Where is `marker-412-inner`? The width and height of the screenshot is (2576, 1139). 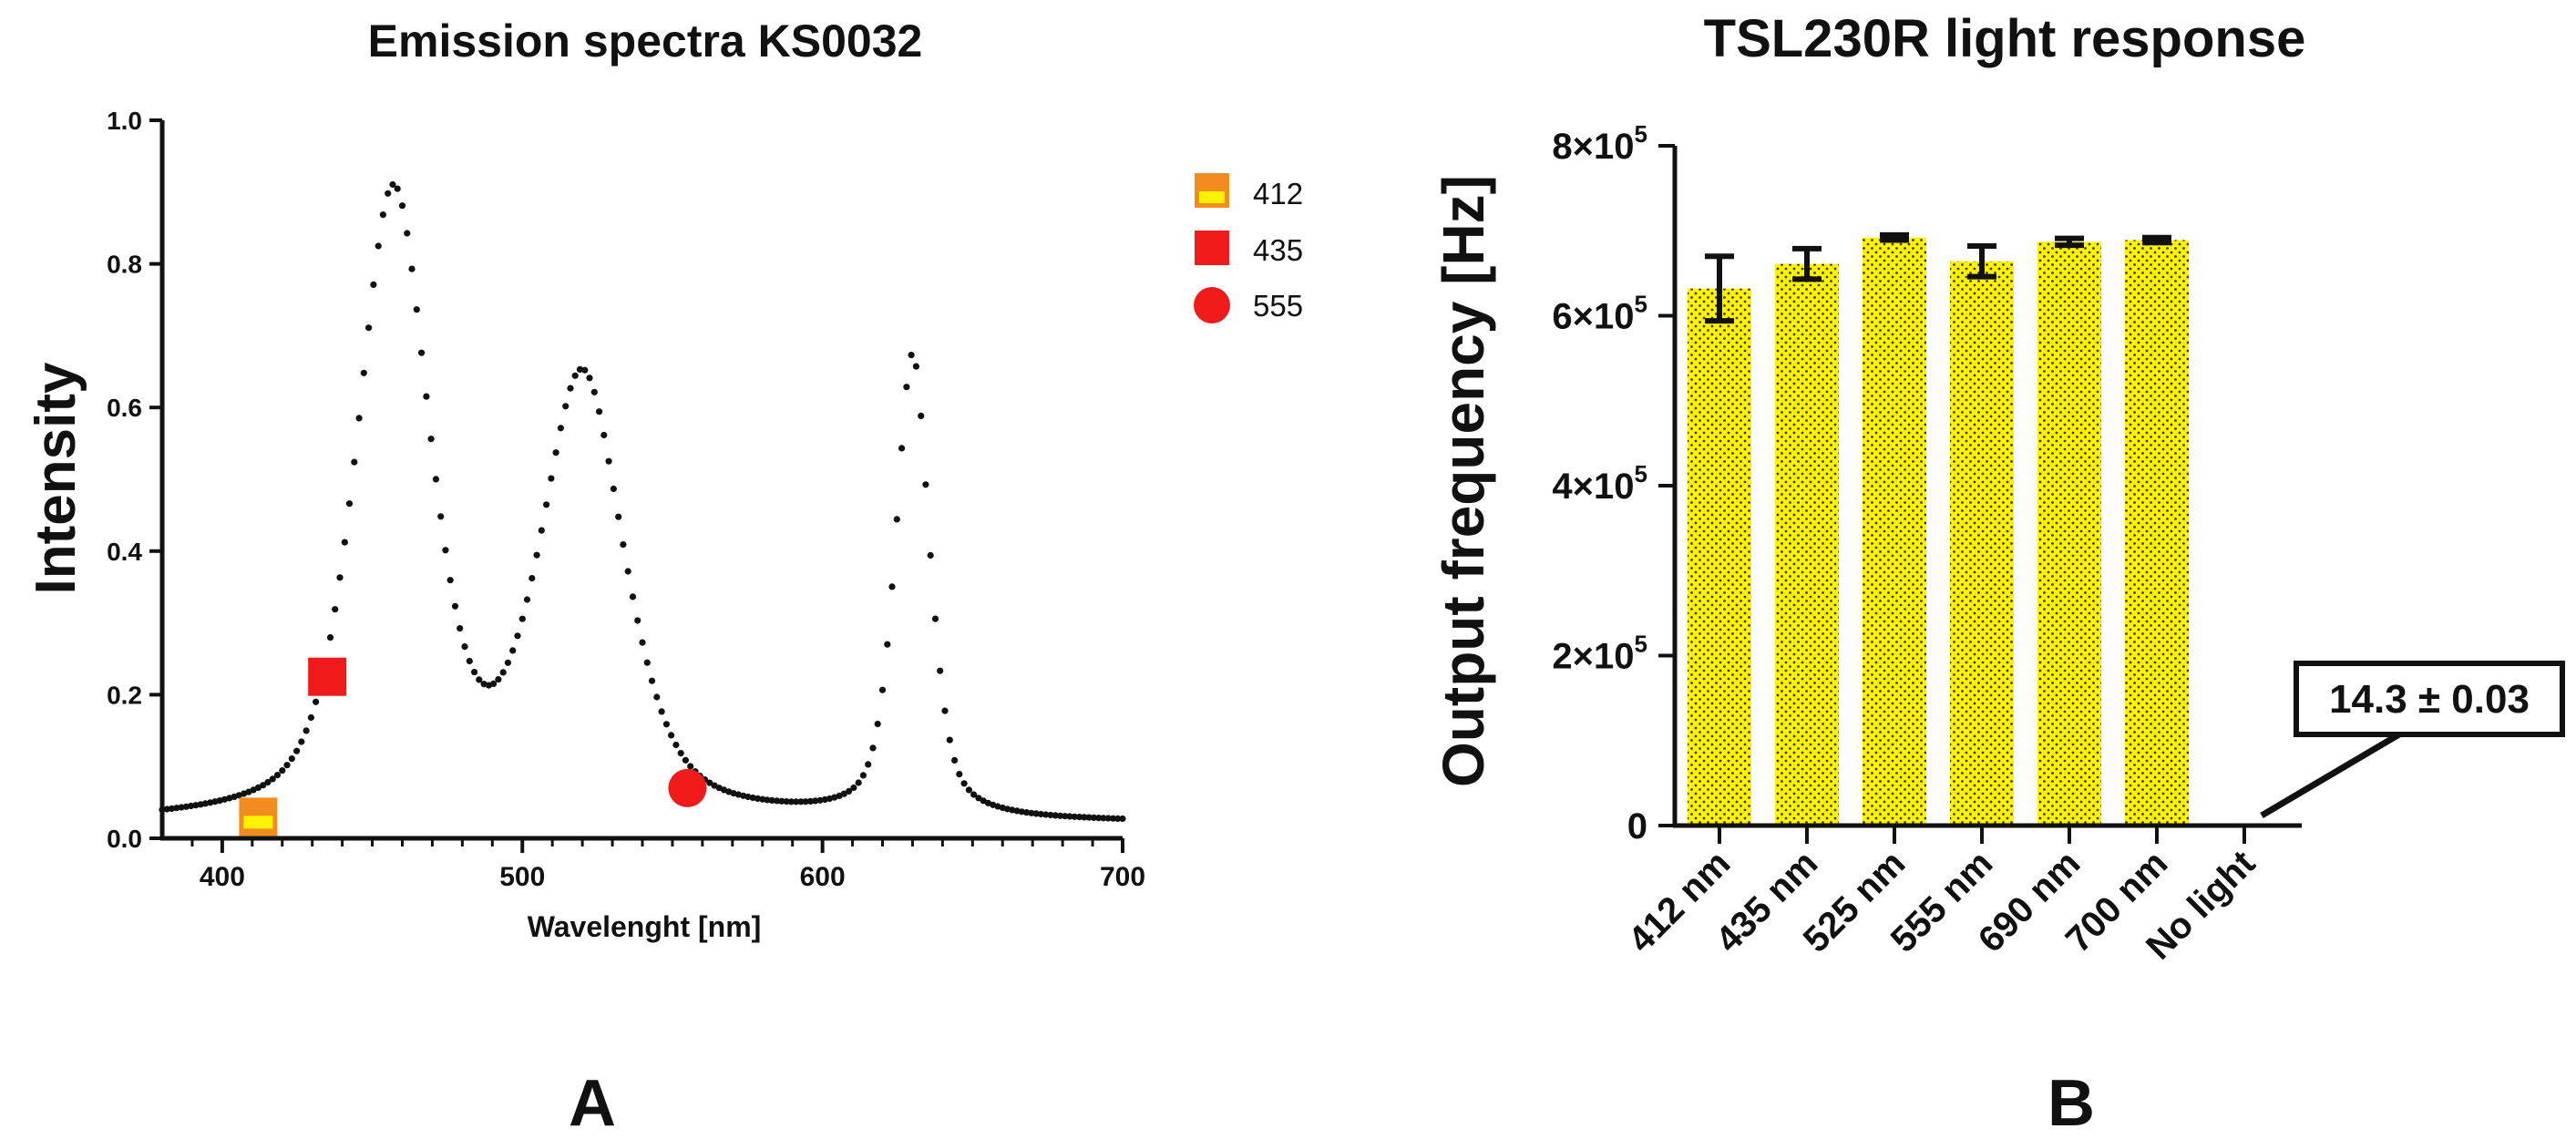 marker-412-inner is located at coordinates (258, 822).